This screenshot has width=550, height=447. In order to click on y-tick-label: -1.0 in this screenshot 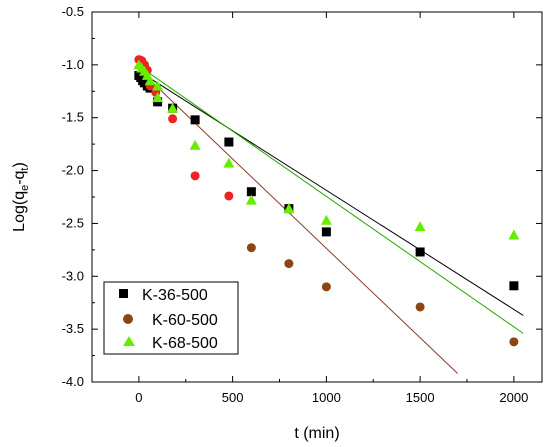, I will do `click(73, 64)`.